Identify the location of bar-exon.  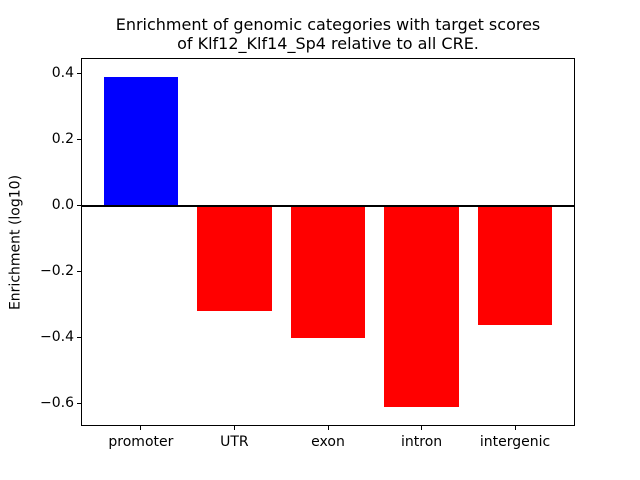
(328, 271).